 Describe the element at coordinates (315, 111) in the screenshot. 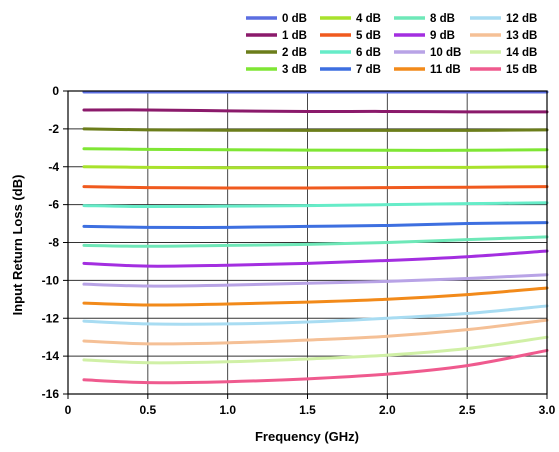

I see `series-line-1-db` at that location.